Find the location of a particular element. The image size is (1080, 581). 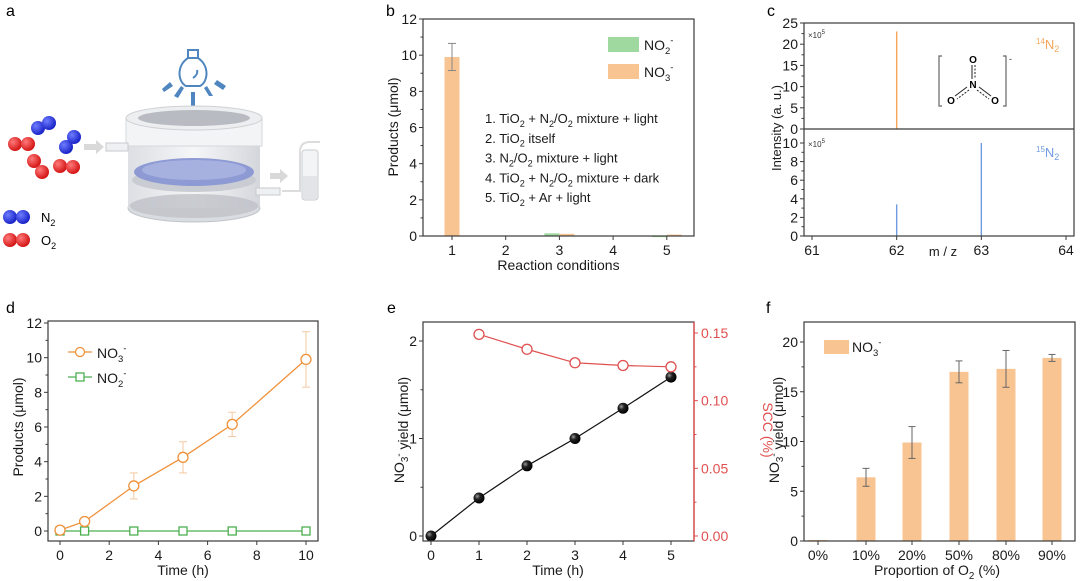

reactor-illustration: N2 O2 is located at coordinates (161, 150).